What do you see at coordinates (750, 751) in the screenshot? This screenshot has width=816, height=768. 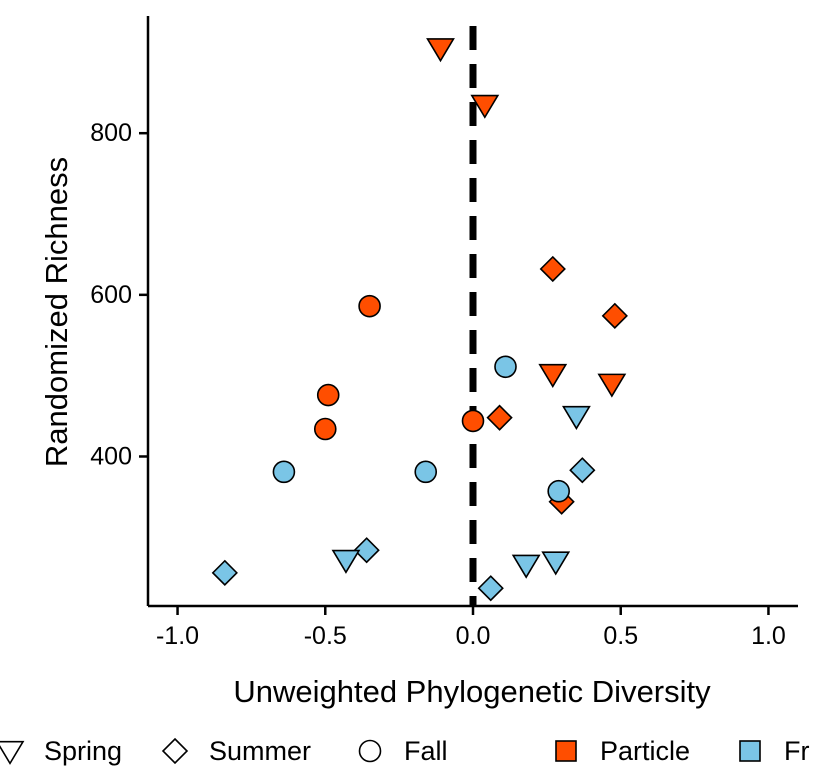 I see `legend-free-swatch` at bounding box center [750, 751].